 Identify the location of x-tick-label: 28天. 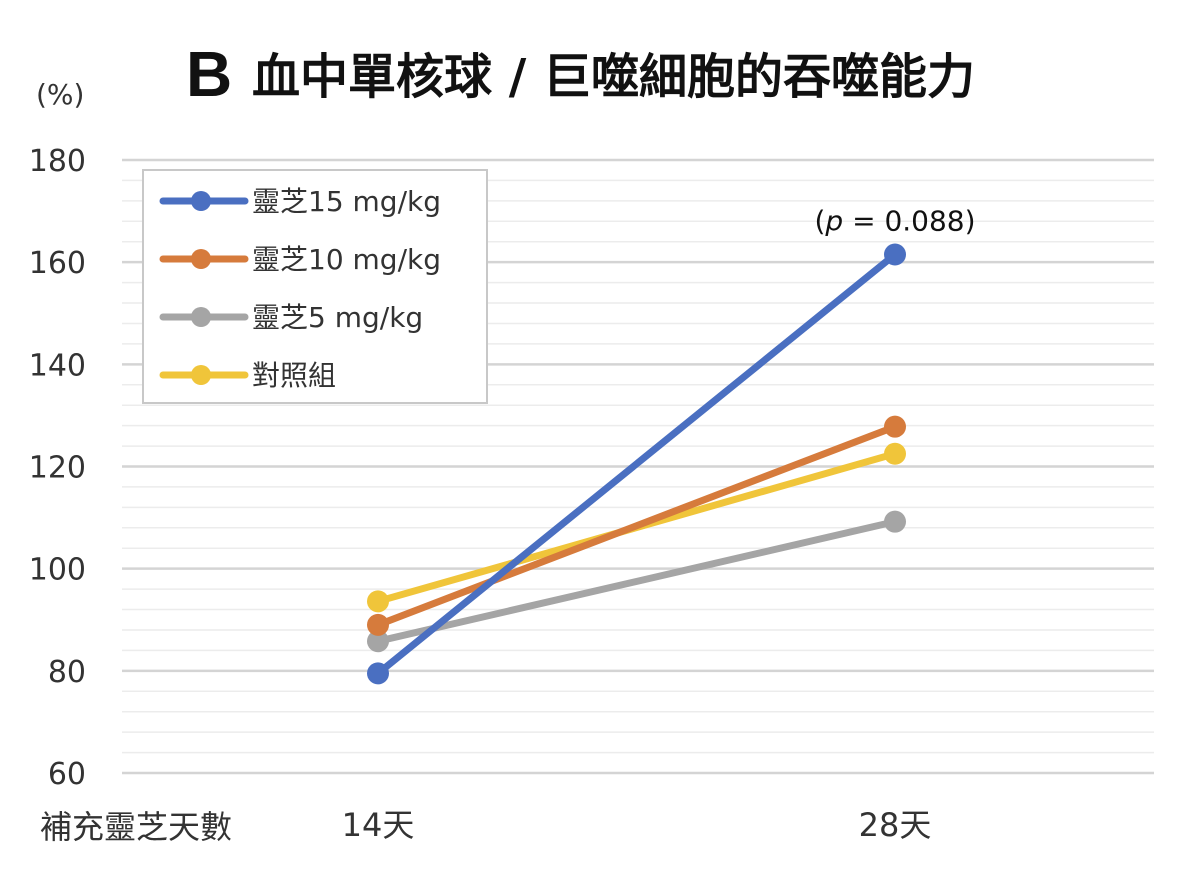
(895, 825).